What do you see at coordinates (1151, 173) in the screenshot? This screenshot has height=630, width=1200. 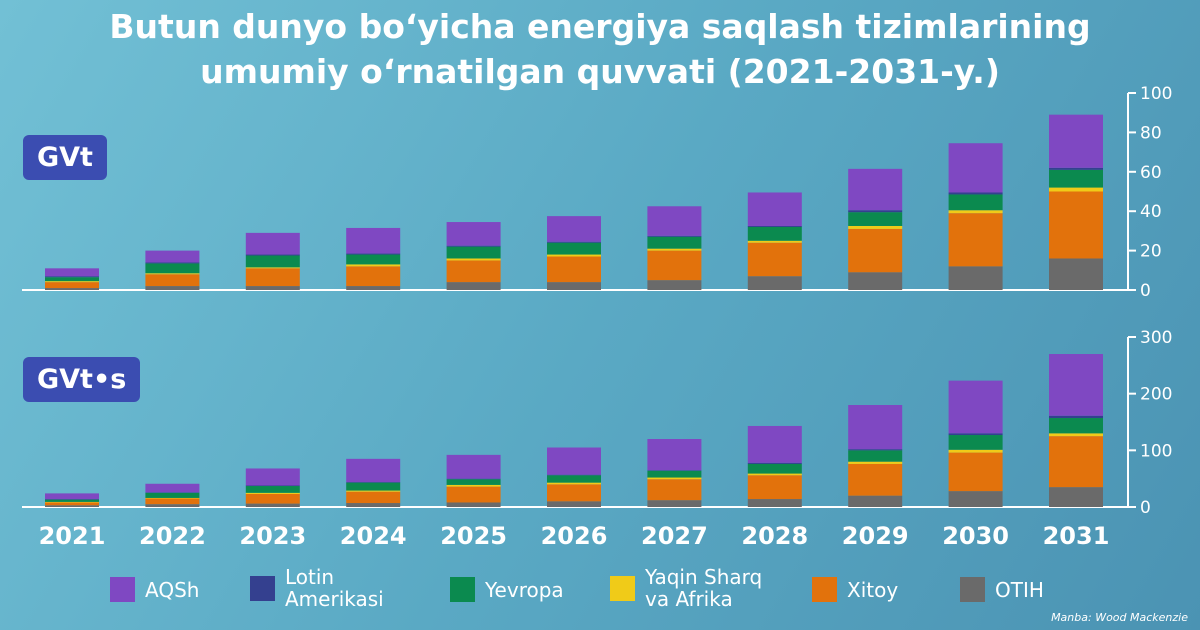 I see `y-tick-label: 60` at bounding box center [1151, 173].